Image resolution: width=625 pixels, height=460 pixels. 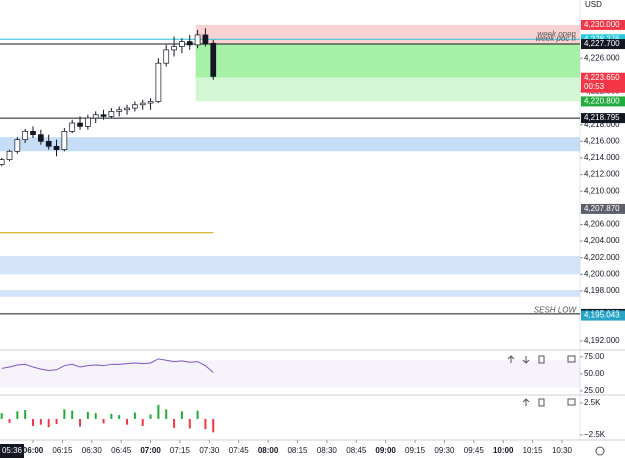 What do you see at coordinates (12, 450) in the screenshot?
I see `cursor-time: 05:36` at bounding box center [12, 450].